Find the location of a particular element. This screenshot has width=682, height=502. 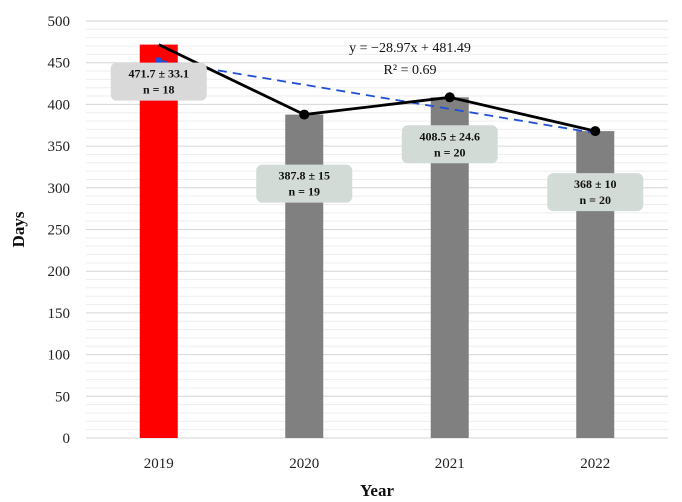

annotation-2019: 471.7 ± 33.1 n = 18 is located at coordinates (158, 81).